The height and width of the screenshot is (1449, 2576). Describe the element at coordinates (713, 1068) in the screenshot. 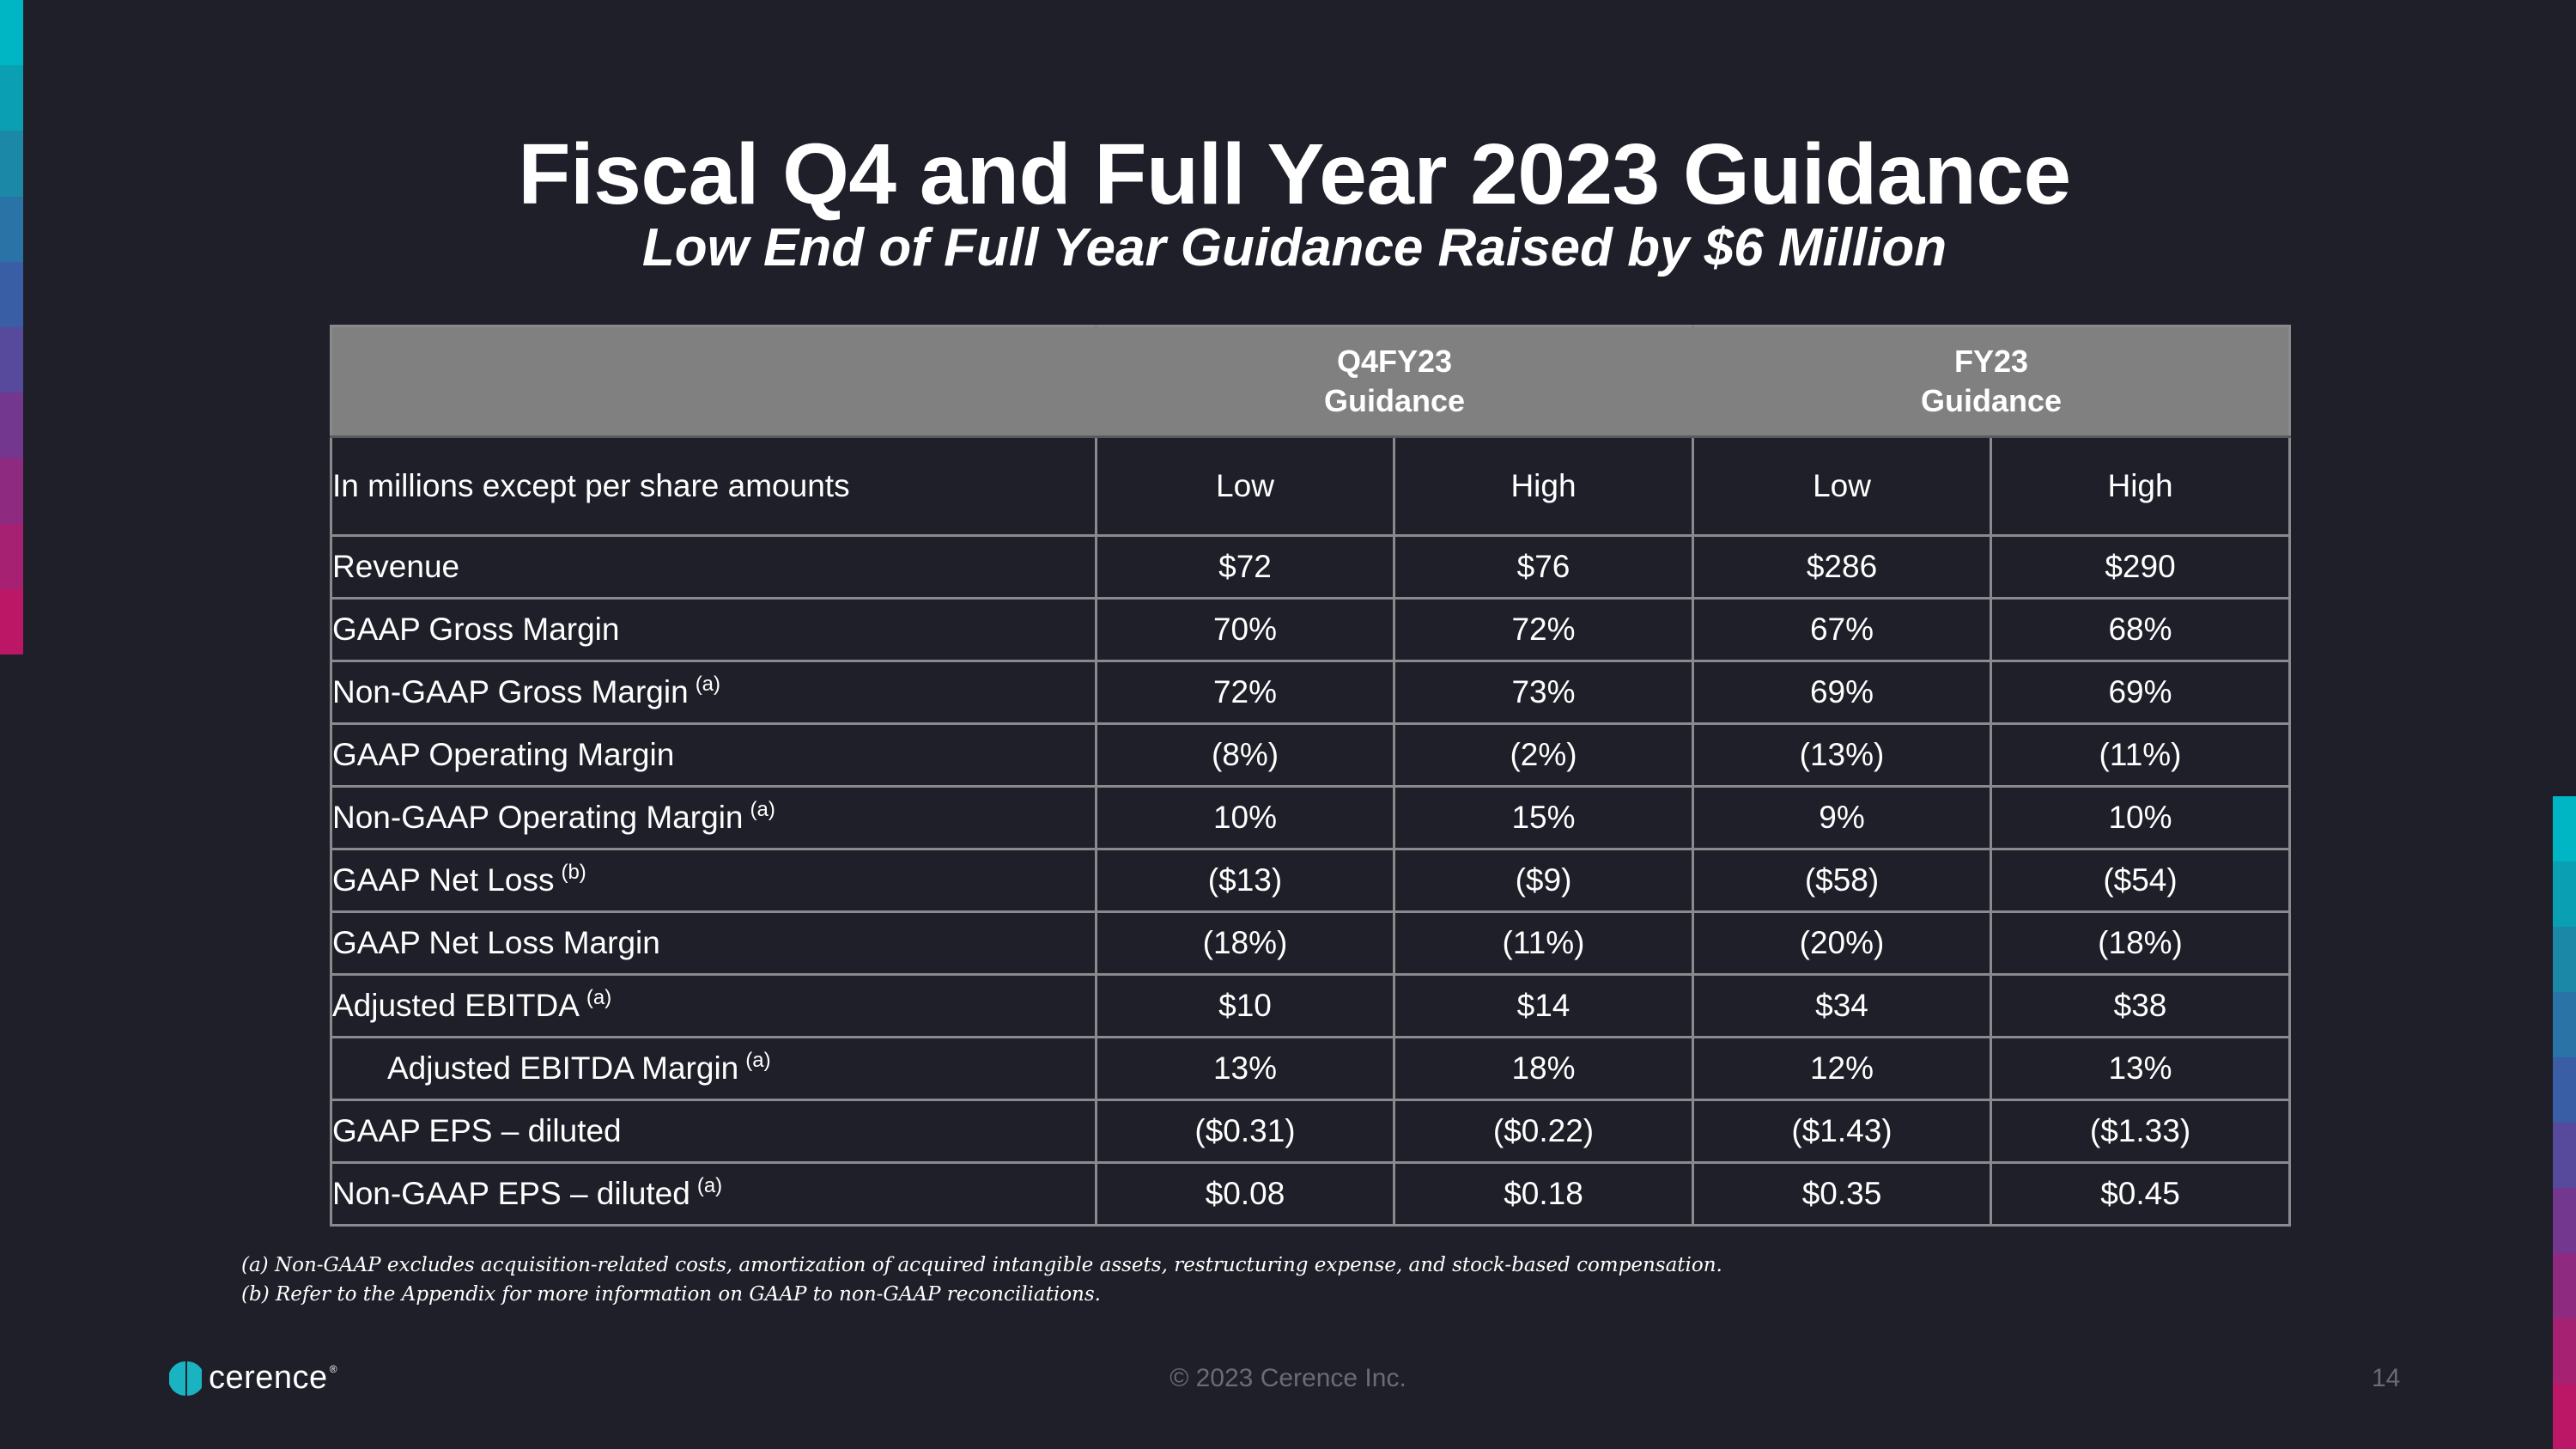

I see `row-label-cell: Adjusted EBITDA Margin (a)` at that location.